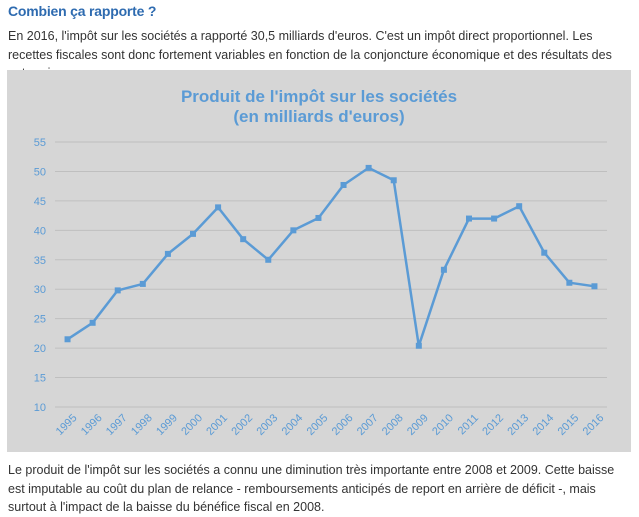  What do you see at coordinates (167, 425) in the screenshot?
I see `x-tick-label: 1999` at bounding box center [167, 425].